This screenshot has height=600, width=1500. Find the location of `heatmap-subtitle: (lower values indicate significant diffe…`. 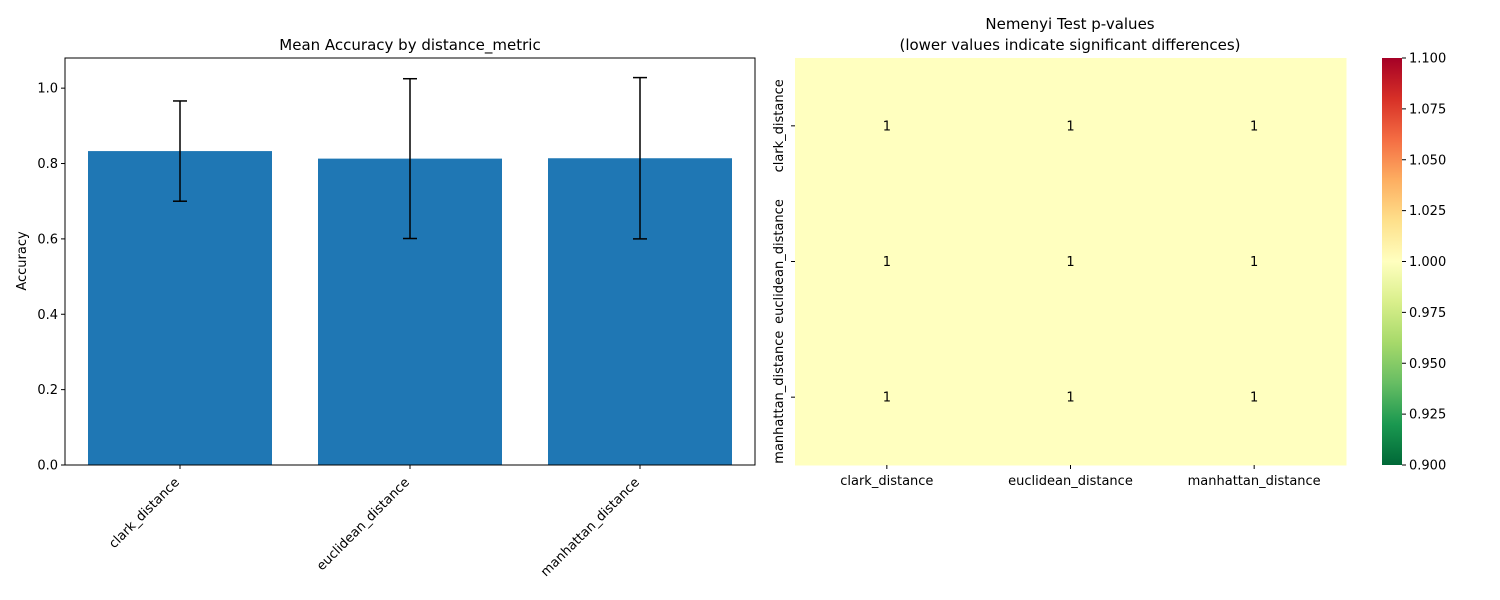

heatmap-subtitle: (lower values indicate significant diffe… is located at coordinates (1069, 45).